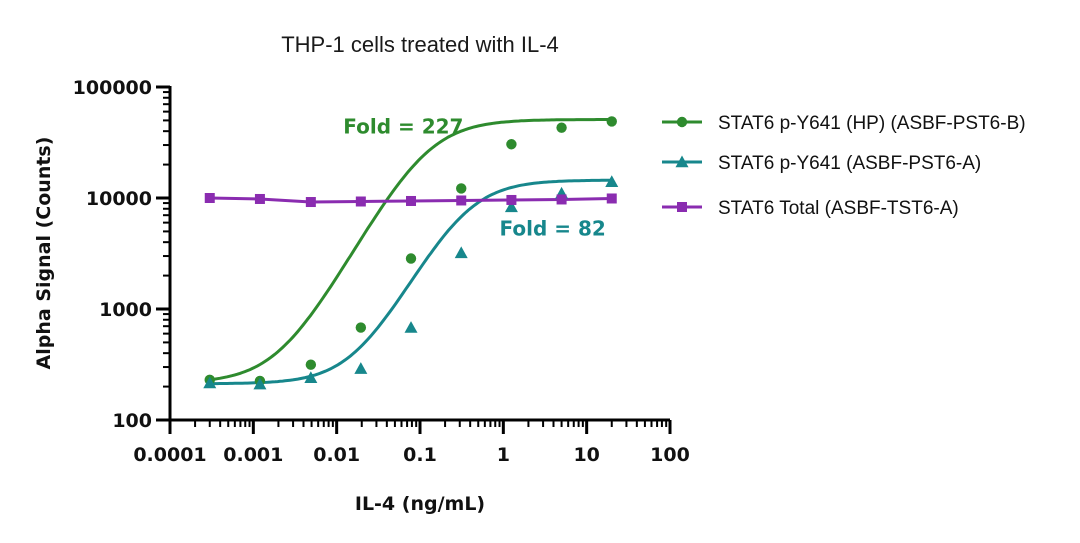 This screenshot has height=543, width=1080. What do you see at coordinates (849, 163) in the screenshot?
I see `legend-label-2: STAT6 p-Y641 (ASBF-PST6-A)` at bounding box center [849, 163].